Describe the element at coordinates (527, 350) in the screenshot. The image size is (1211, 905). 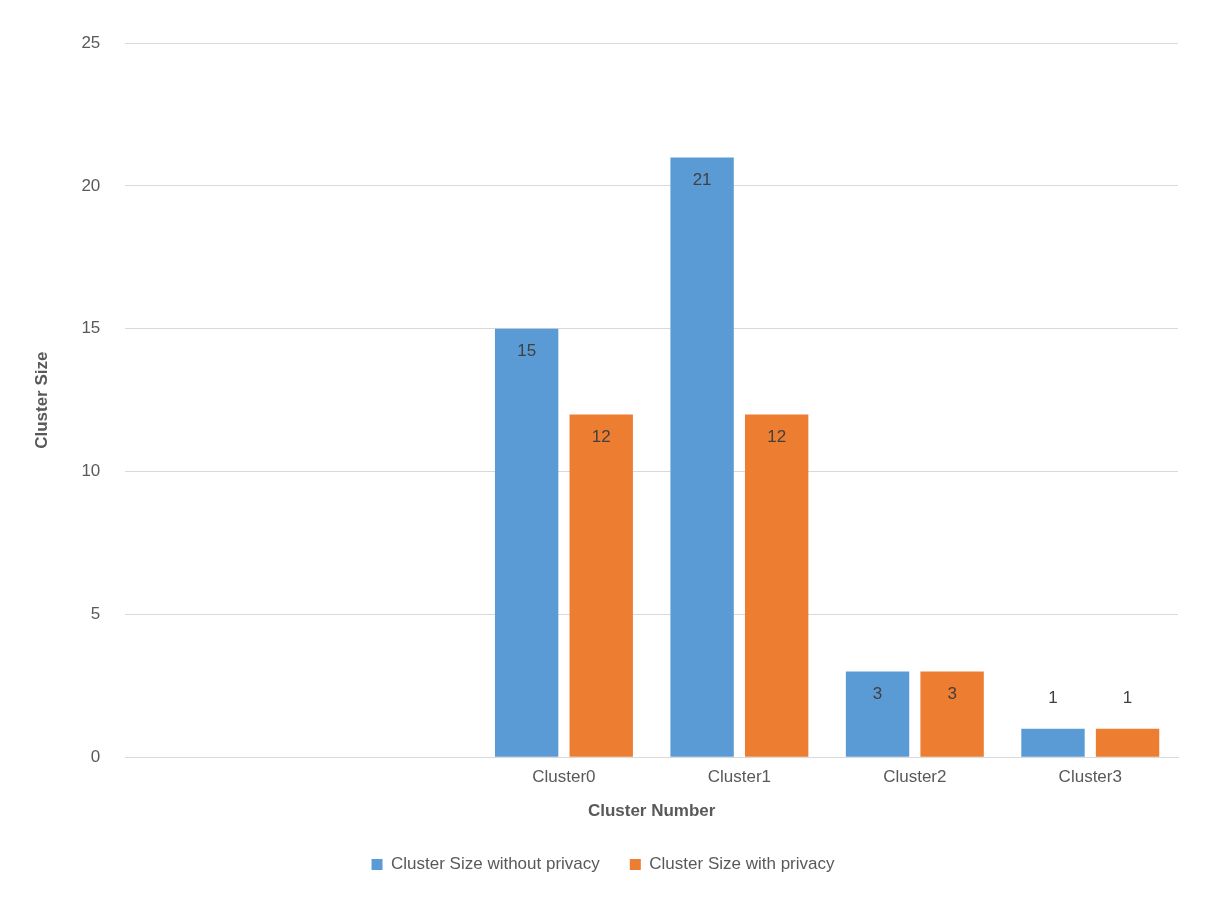
I see `data-label: 15` at that location.